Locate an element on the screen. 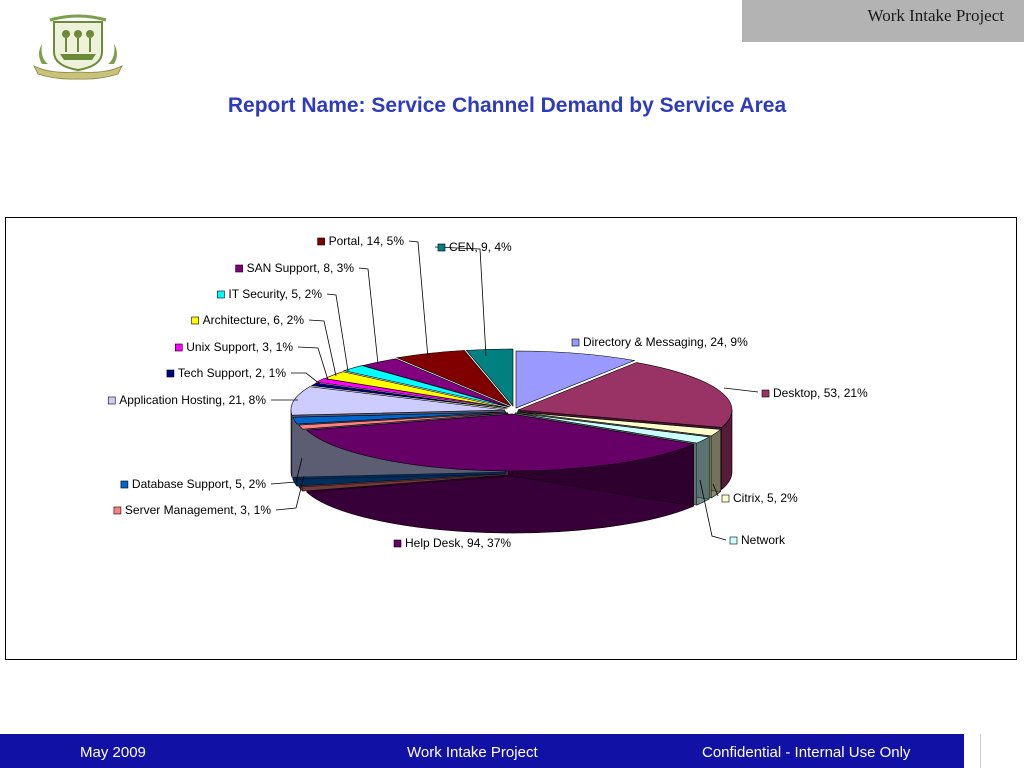  slice-architecture is located at coordinates (416, 390).